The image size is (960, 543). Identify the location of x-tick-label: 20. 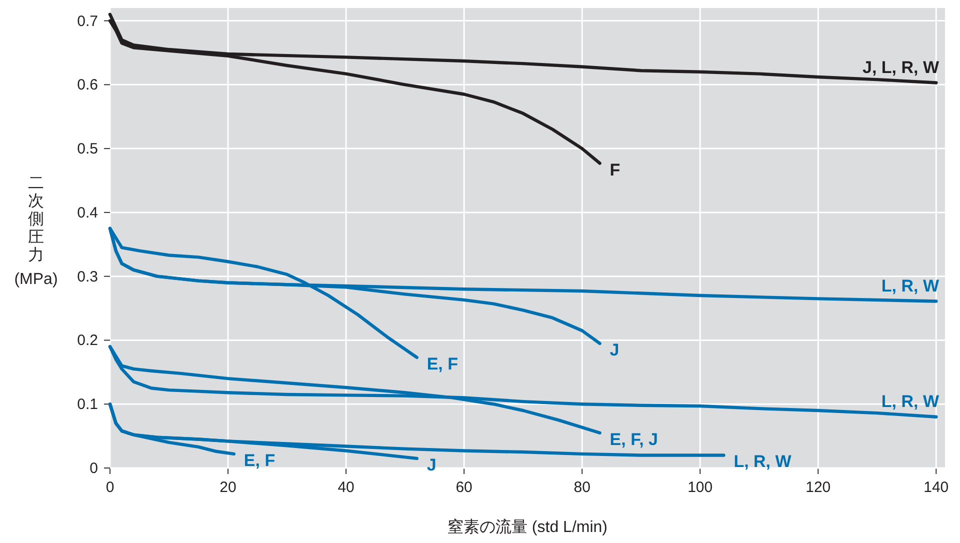
(228, 487).